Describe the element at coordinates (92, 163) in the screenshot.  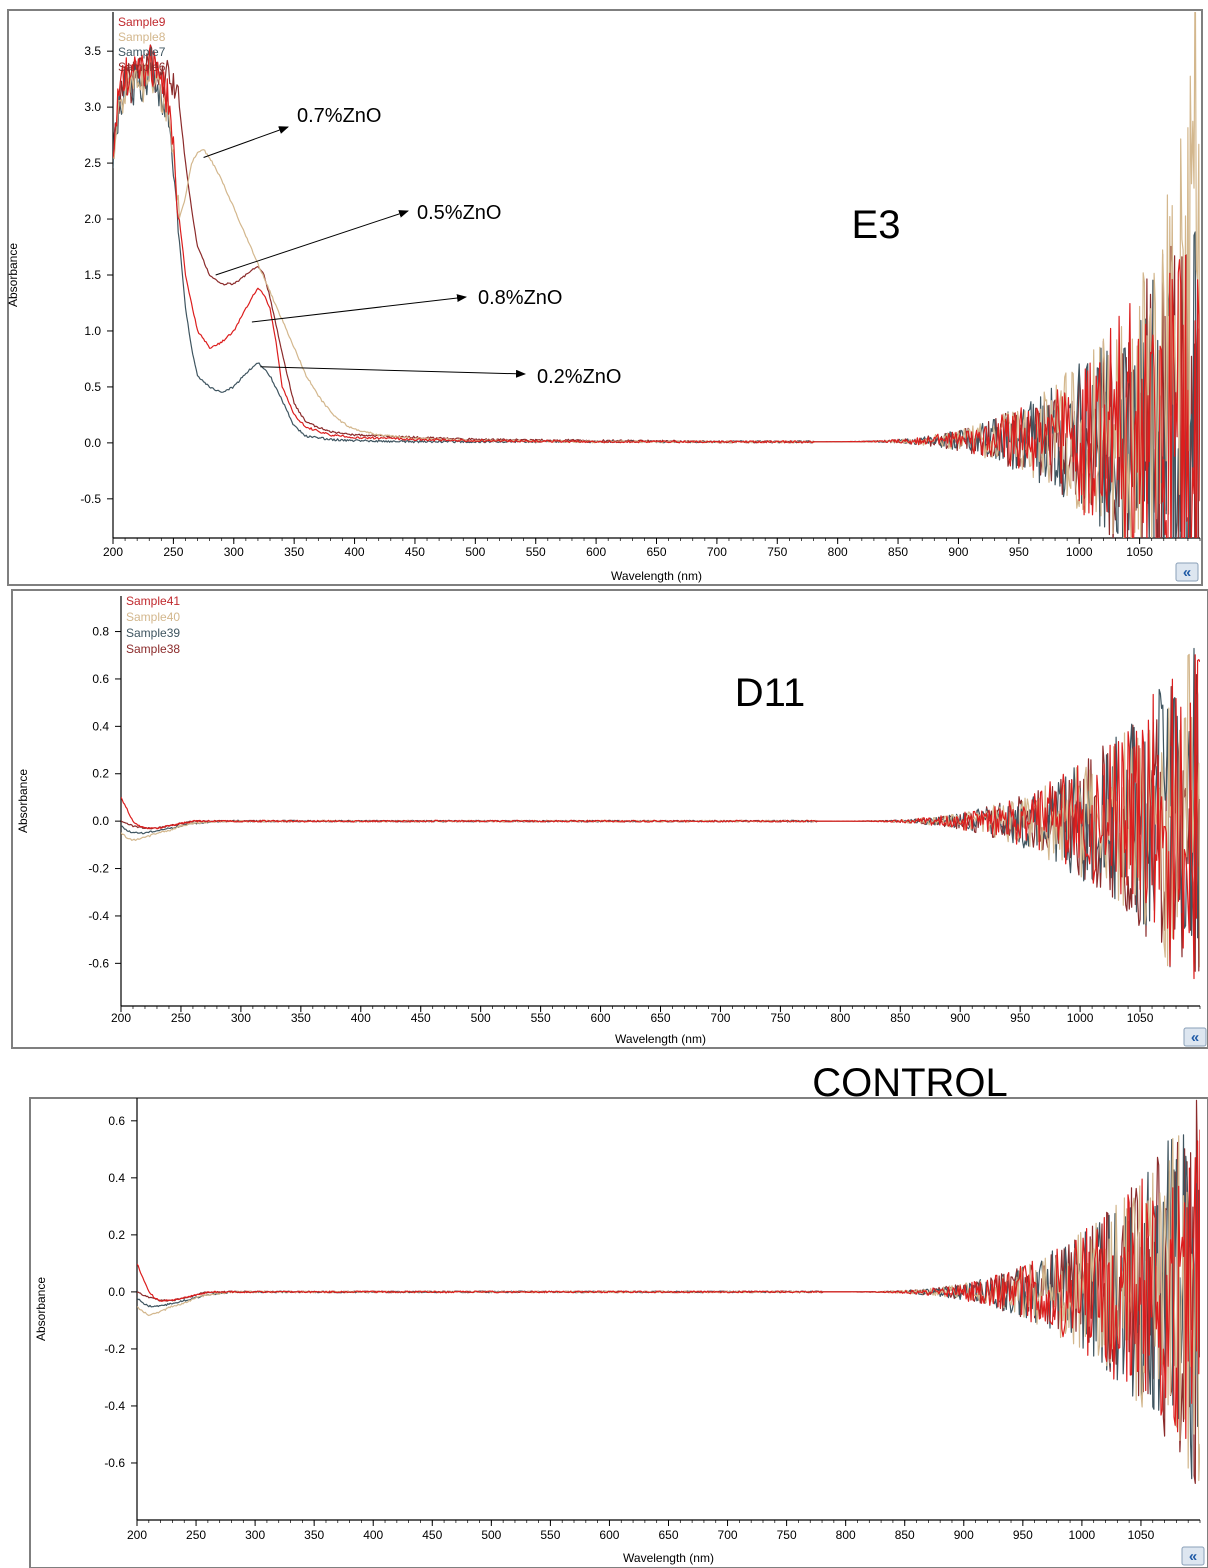
I see `y-tick-label: 2.5` at that location.